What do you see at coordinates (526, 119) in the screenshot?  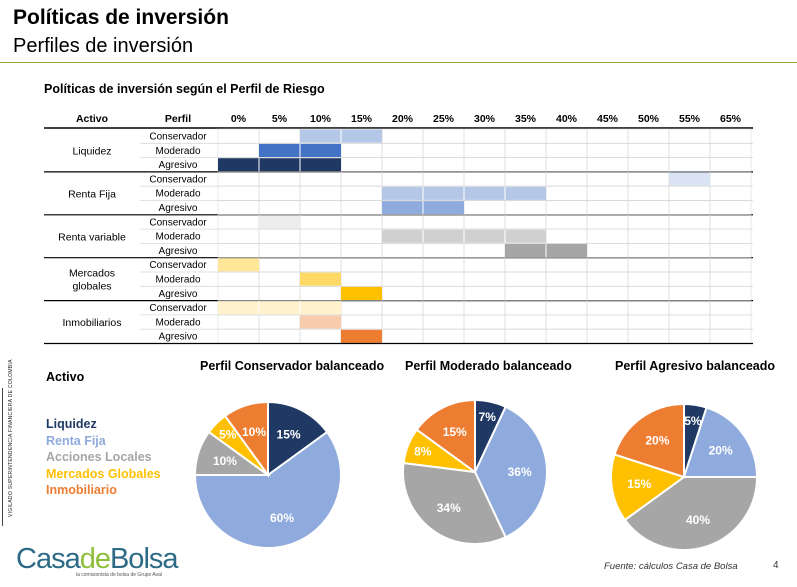 I see `table-header-percent: 35%` at bounding box center [526, 119].